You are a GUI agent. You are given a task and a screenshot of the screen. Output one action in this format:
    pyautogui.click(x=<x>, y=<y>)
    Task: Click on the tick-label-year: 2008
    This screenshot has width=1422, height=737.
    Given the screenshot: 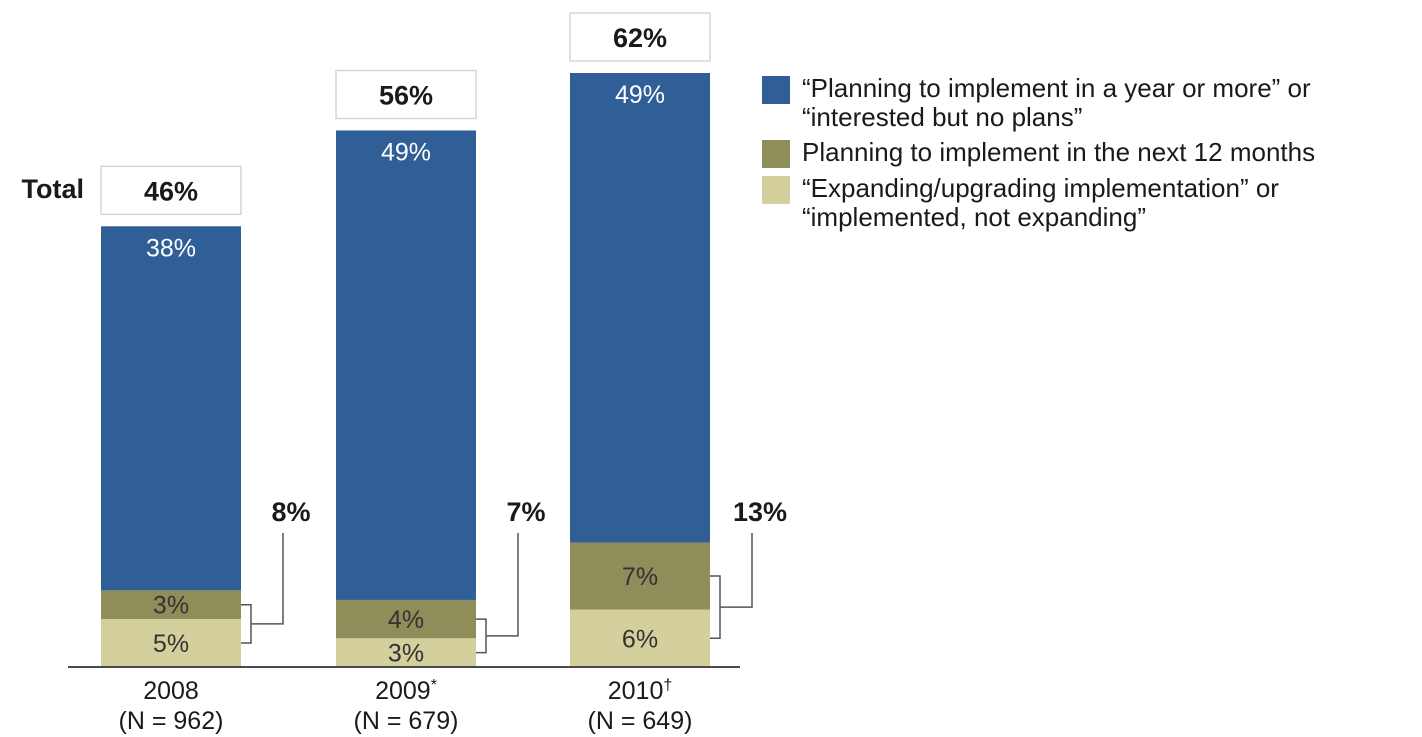 What is the action you would take?
    pyautogui.click(x=171, y=691)
    